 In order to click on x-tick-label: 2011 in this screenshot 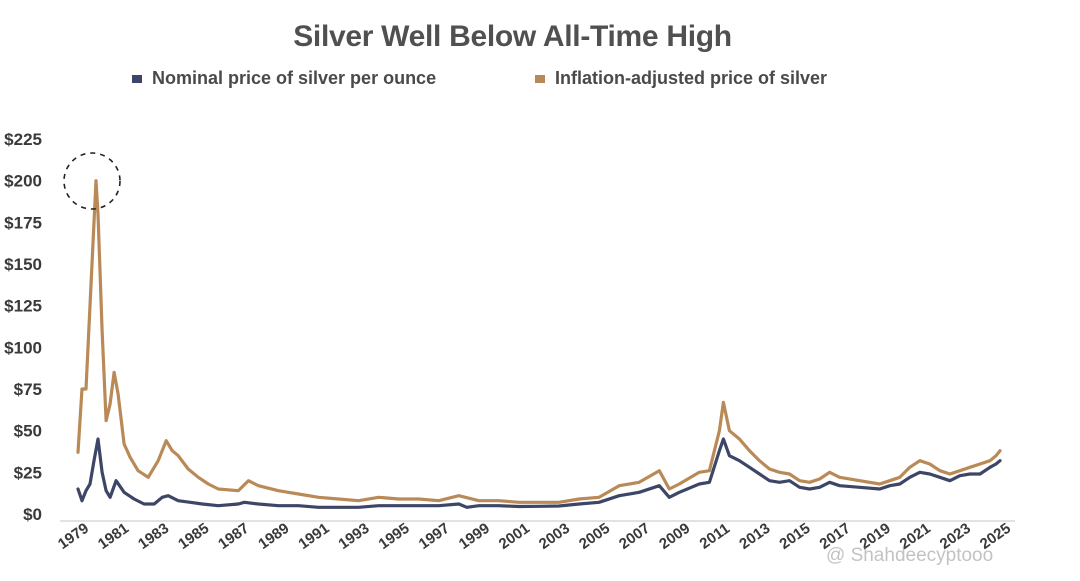, I will do `click(715, 536)`.